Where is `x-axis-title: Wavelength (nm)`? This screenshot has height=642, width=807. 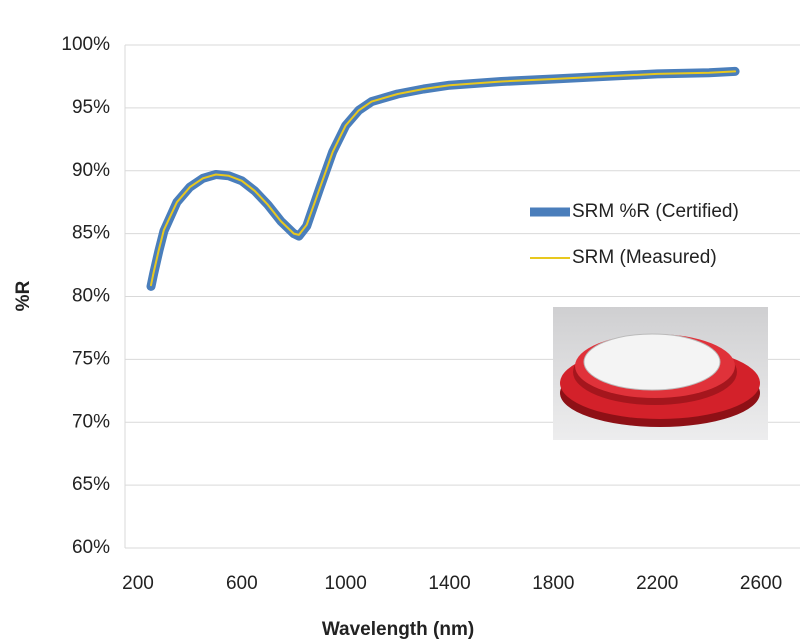 x-axis-title: Wavelength (nm) is located at coordinates (398, 629).